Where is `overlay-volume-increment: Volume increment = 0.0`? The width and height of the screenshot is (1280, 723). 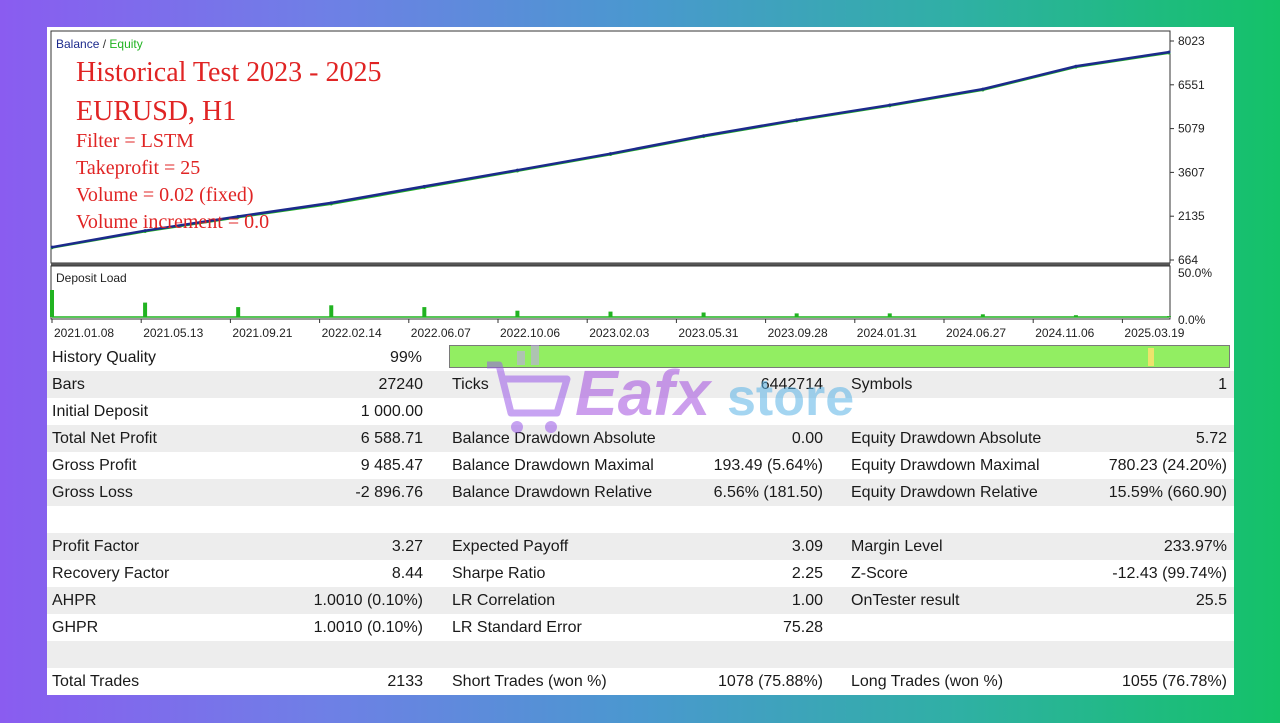
overlay-volume-increment: Volume increment = 0.0 is located at coordinates (172, 222).